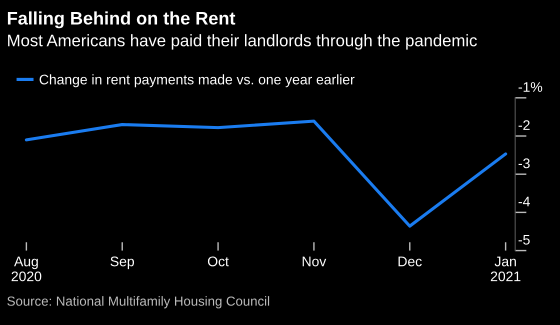 This screenshot has height=325, width=560. What do you see at coordinates (122, 19) in the screenshot?
I see `chart-title: Falling Behind on the Rent` at bounding box center [122, 19].